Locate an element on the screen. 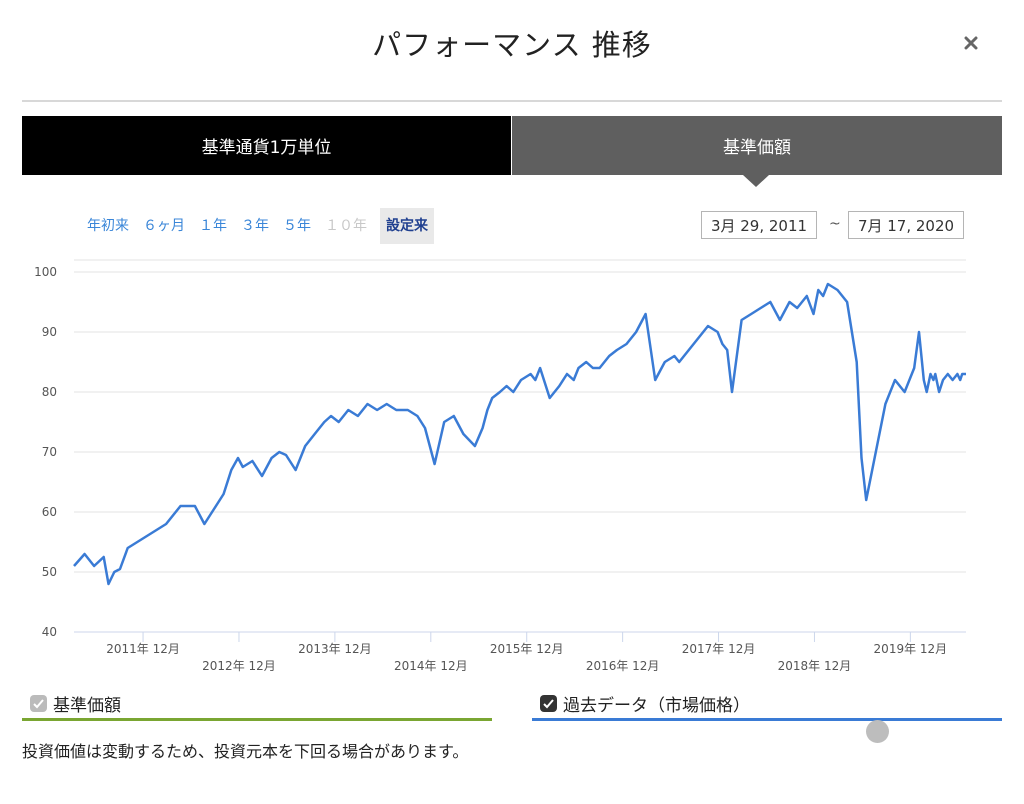 This screenshot has width=1024, height=804. chart-tabs: 基準通貨1万単位 基準価額 is located at coordinates (512, 151).